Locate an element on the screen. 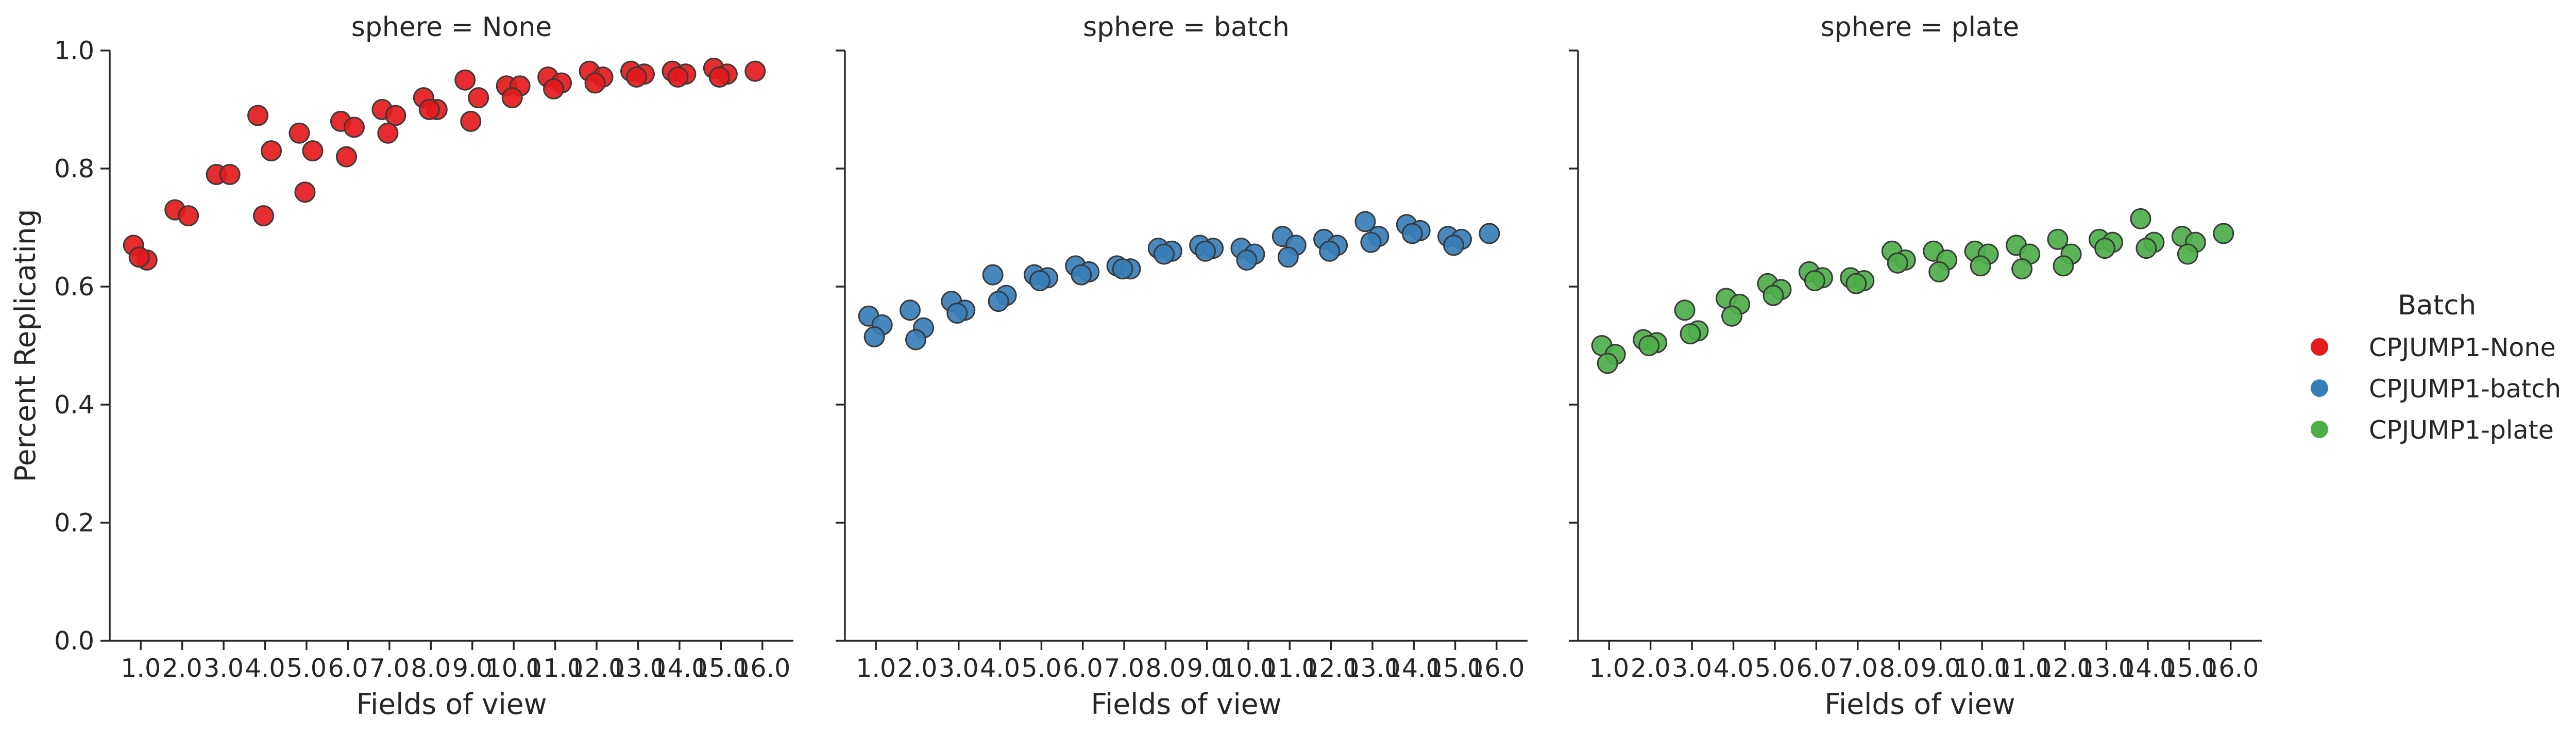  legend-label: CPJUMP1-batch is located at coordinates (2465, 389).